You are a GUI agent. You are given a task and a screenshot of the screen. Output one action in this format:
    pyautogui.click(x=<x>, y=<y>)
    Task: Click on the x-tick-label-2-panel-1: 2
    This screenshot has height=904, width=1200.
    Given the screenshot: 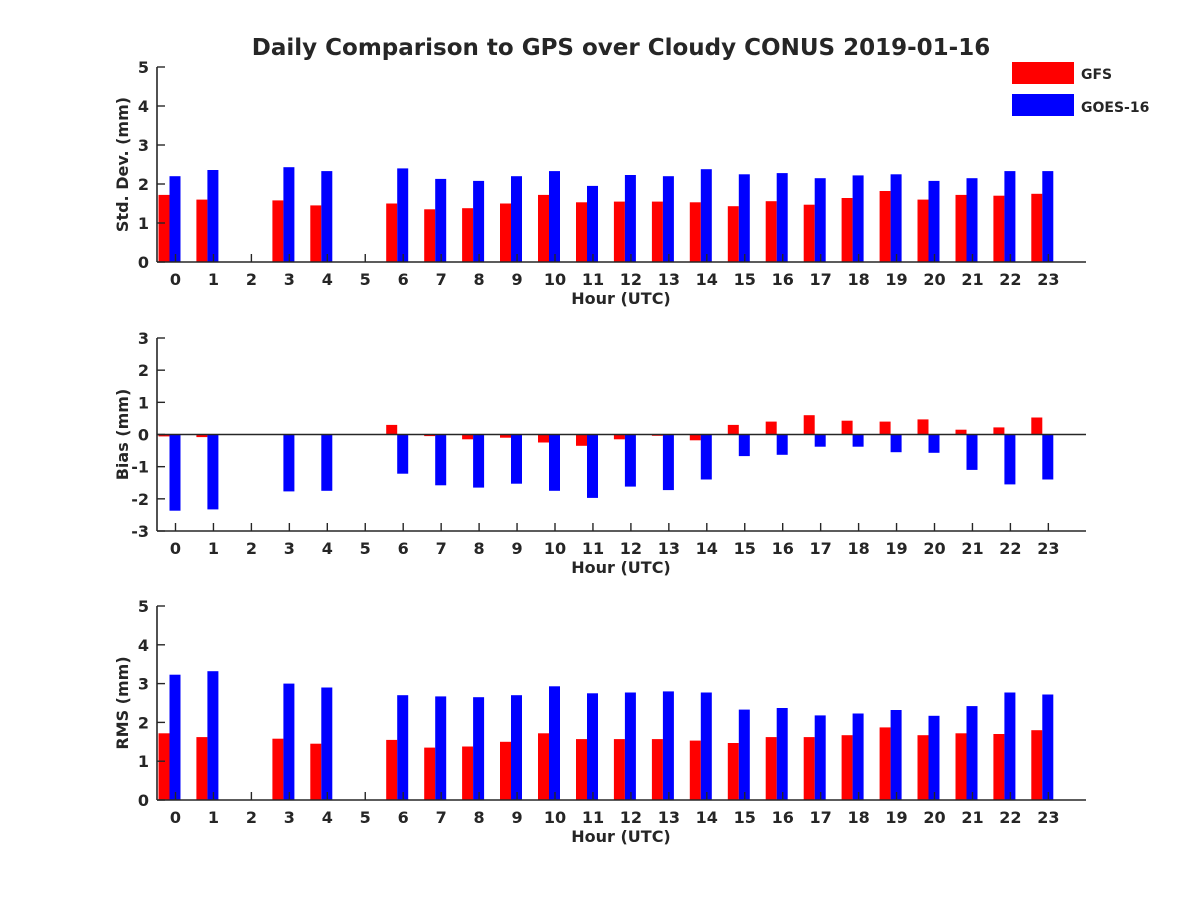 What is the action you would take?
    pyautogui.click(x=251, y=279)
    